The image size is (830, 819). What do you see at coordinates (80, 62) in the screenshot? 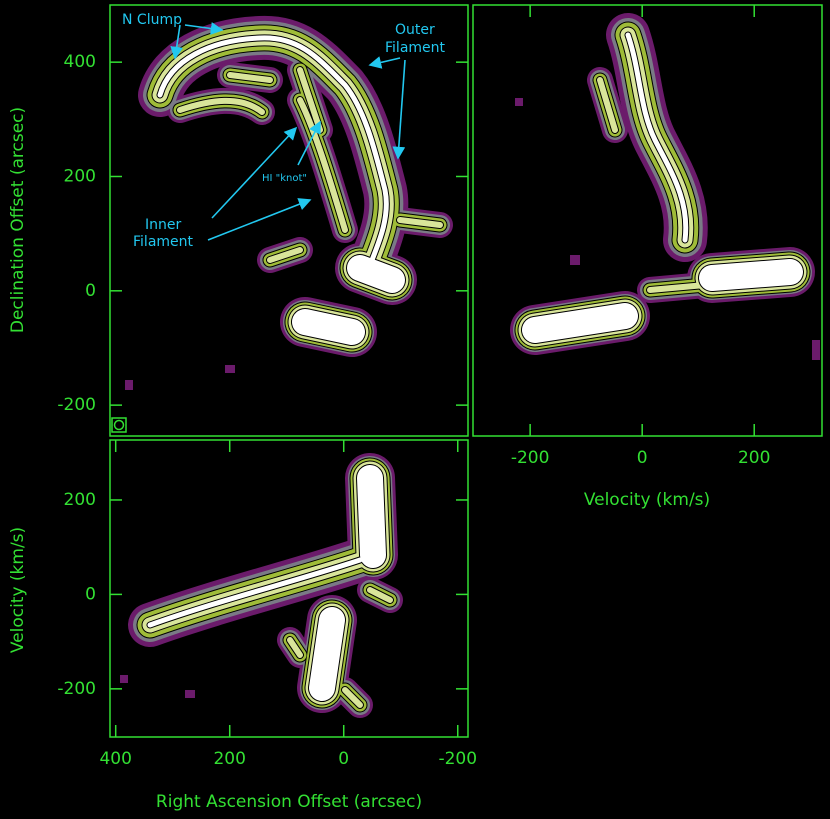
I see `y-tick-label: 400` at bounding box center [80, 62].